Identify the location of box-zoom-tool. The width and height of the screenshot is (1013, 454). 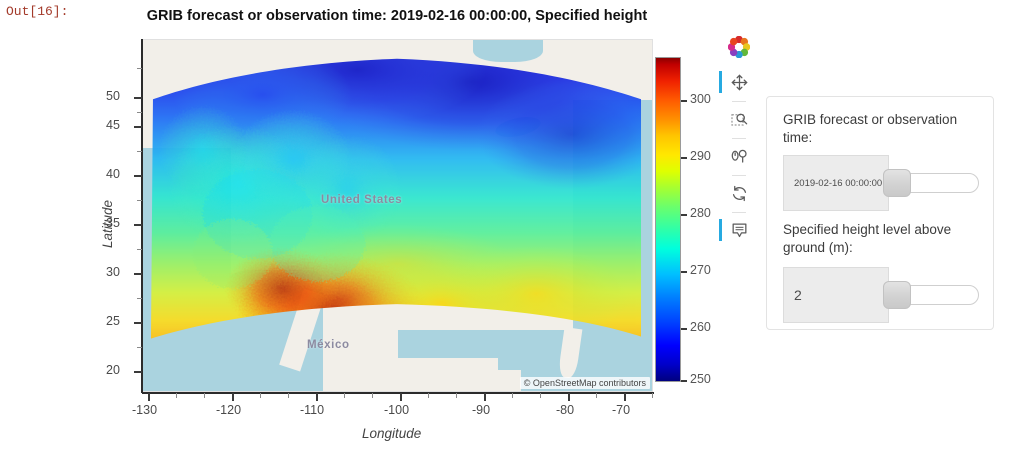
(739, 119).